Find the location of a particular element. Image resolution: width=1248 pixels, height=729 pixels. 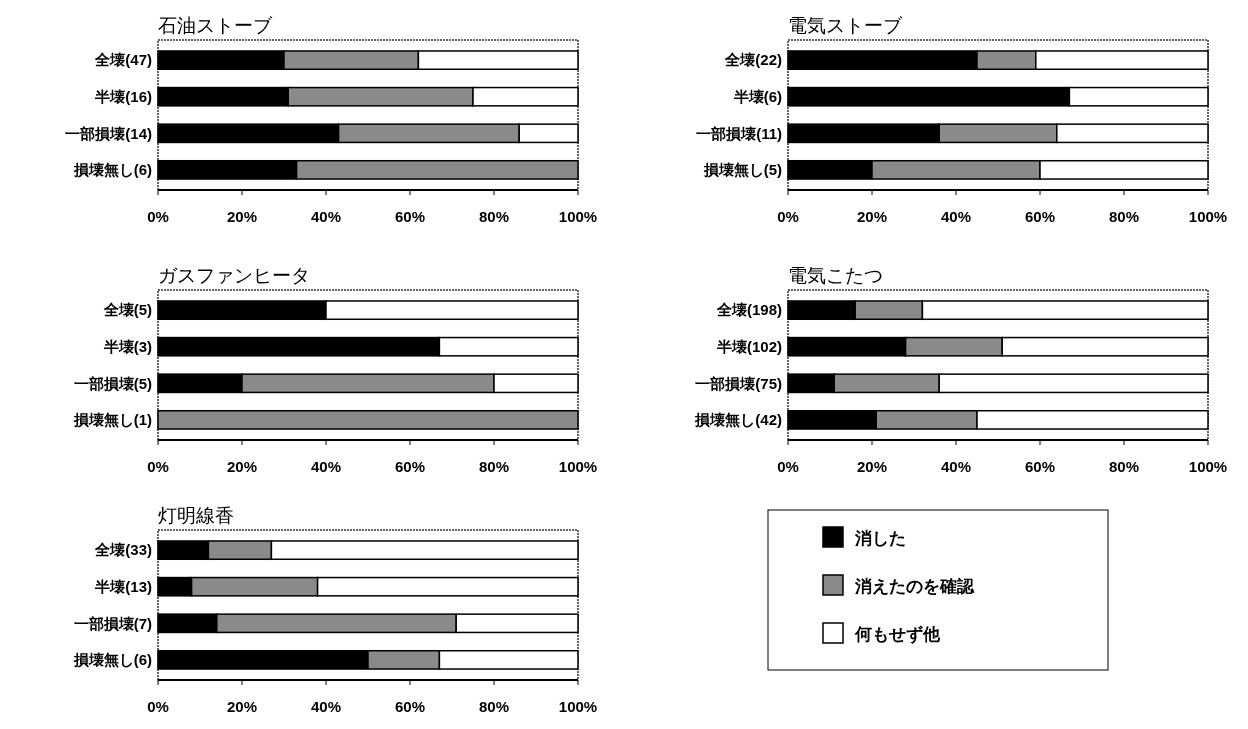

chart-title: 灯明線香 is located at coordinates (196, 515).